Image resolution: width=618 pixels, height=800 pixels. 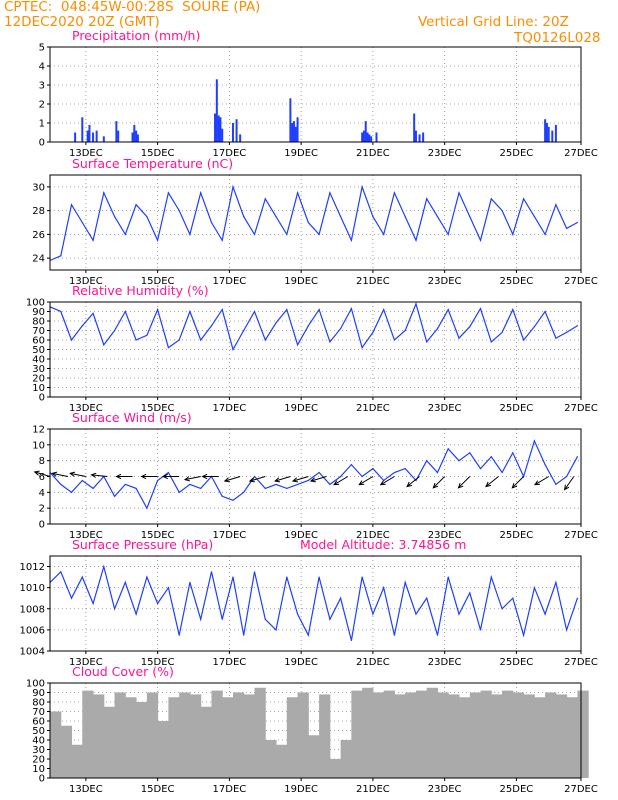 I want to click on y-tick-label: 30, so click(x=38, y=750).